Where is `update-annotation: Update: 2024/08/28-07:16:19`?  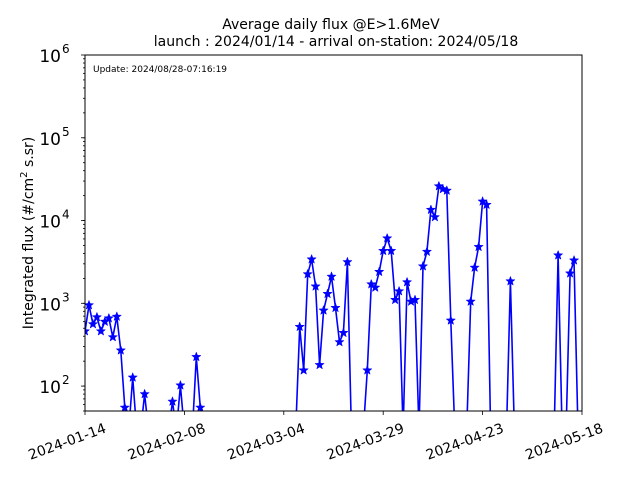
update-annotation: Update: 2024/08/28-07:16:19 is located at coordinates (160, 70).